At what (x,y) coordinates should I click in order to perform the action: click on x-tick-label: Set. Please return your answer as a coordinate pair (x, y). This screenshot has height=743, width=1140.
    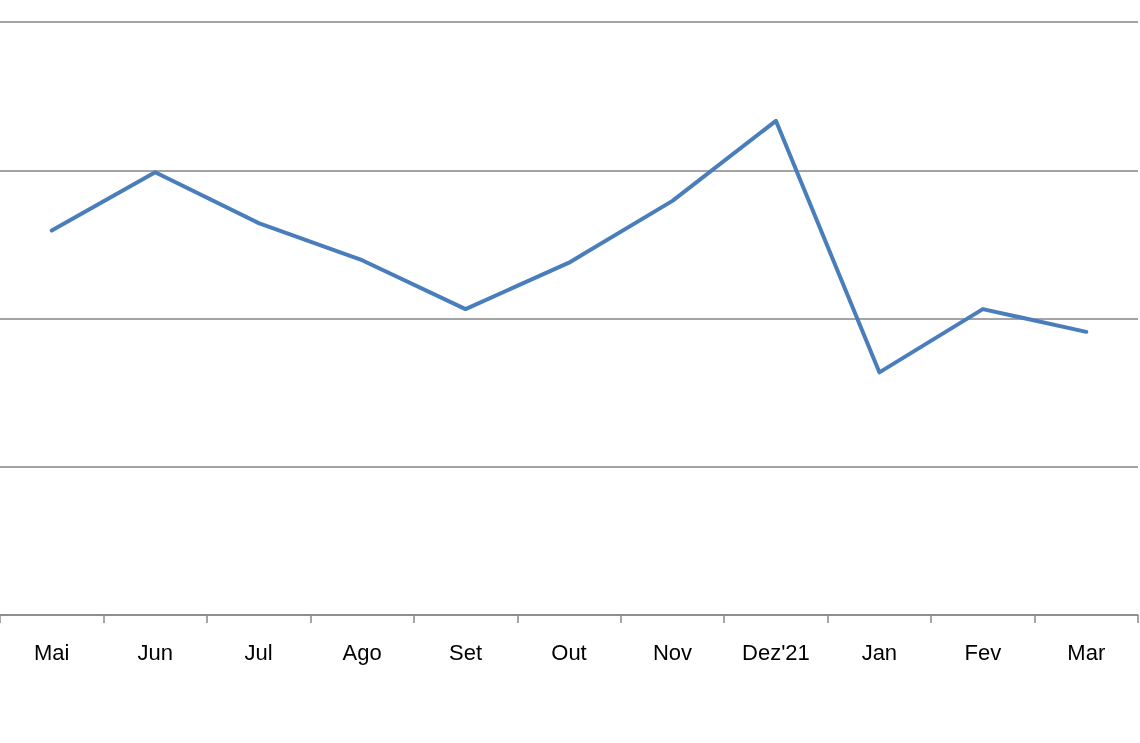
    Looking at the image, I should click on (466, 652).